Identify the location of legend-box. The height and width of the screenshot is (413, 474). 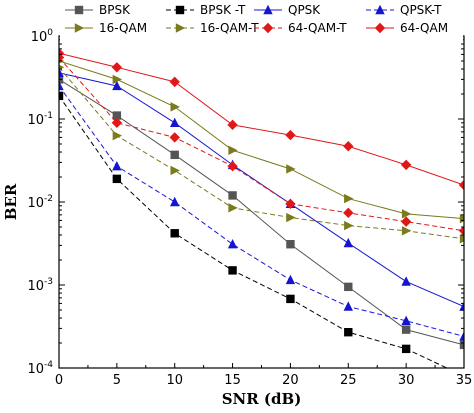
(261, 21).